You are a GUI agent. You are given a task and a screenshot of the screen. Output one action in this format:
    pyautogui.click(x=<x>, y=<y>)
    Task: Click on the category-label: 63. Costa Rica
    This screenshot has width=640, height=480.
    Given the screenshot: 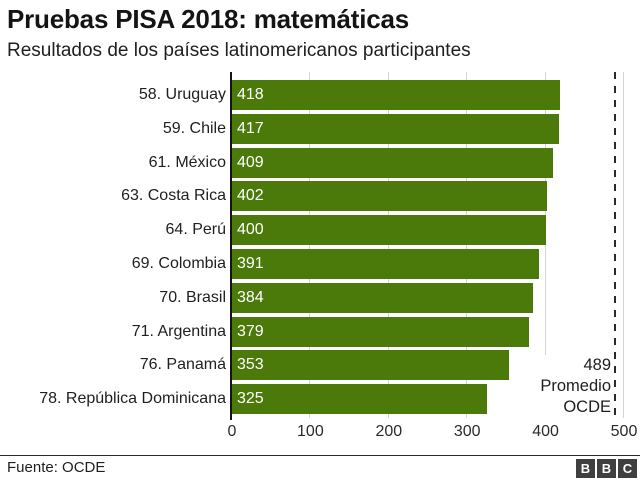 What is the action you would take?
    pyautogui.click(x=173, y=196)
    